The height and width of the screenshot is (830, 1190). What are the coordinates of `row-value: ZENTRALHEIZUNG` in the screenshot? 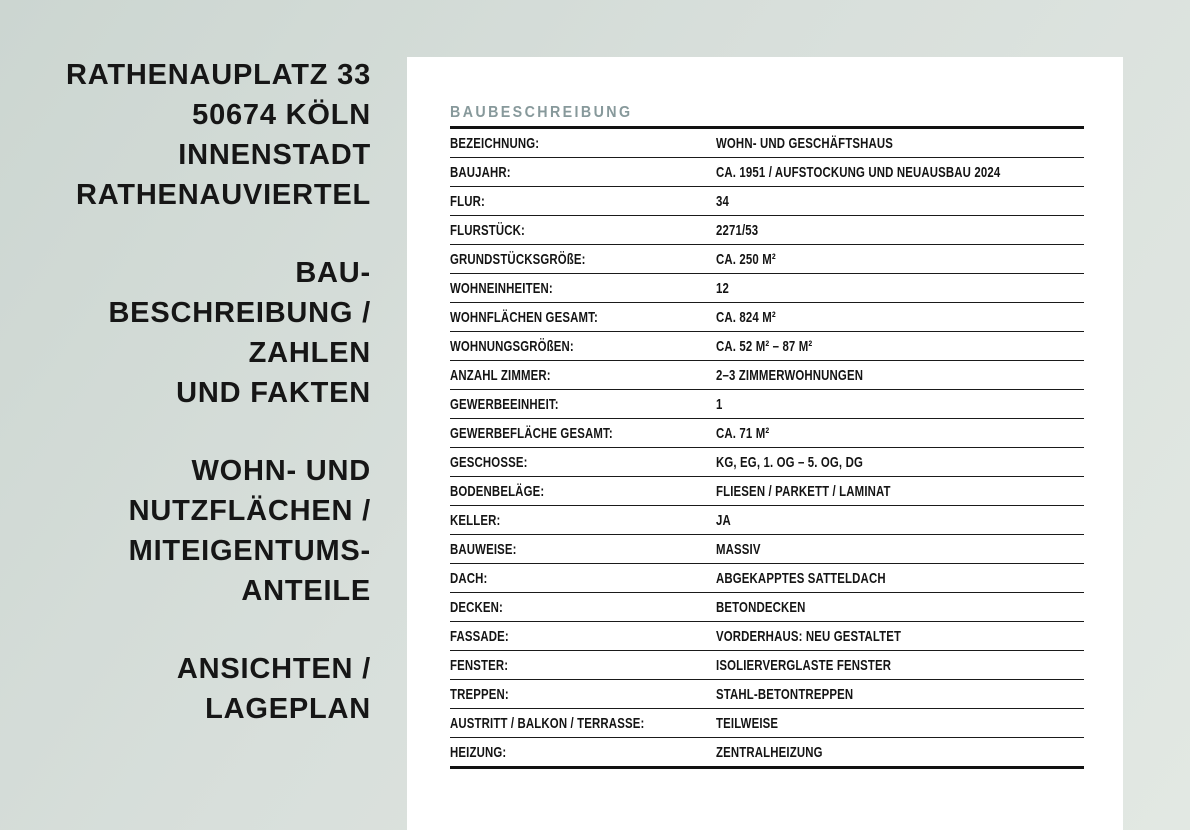 It's located at (769, 752).